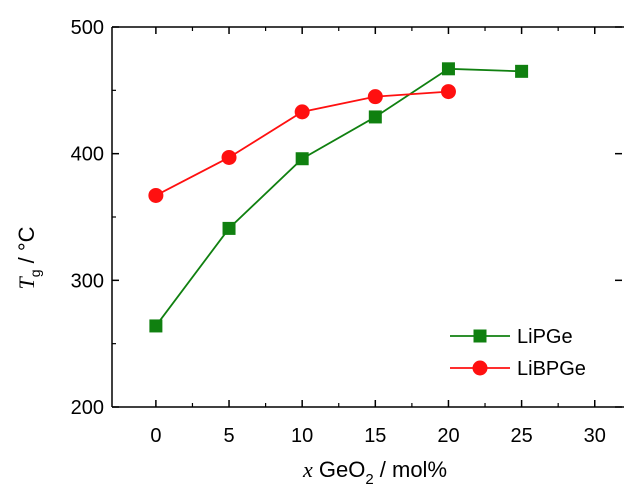 The image size is (624, 493). I want to click on legend-label: LiBPGe, so click(551, 369).